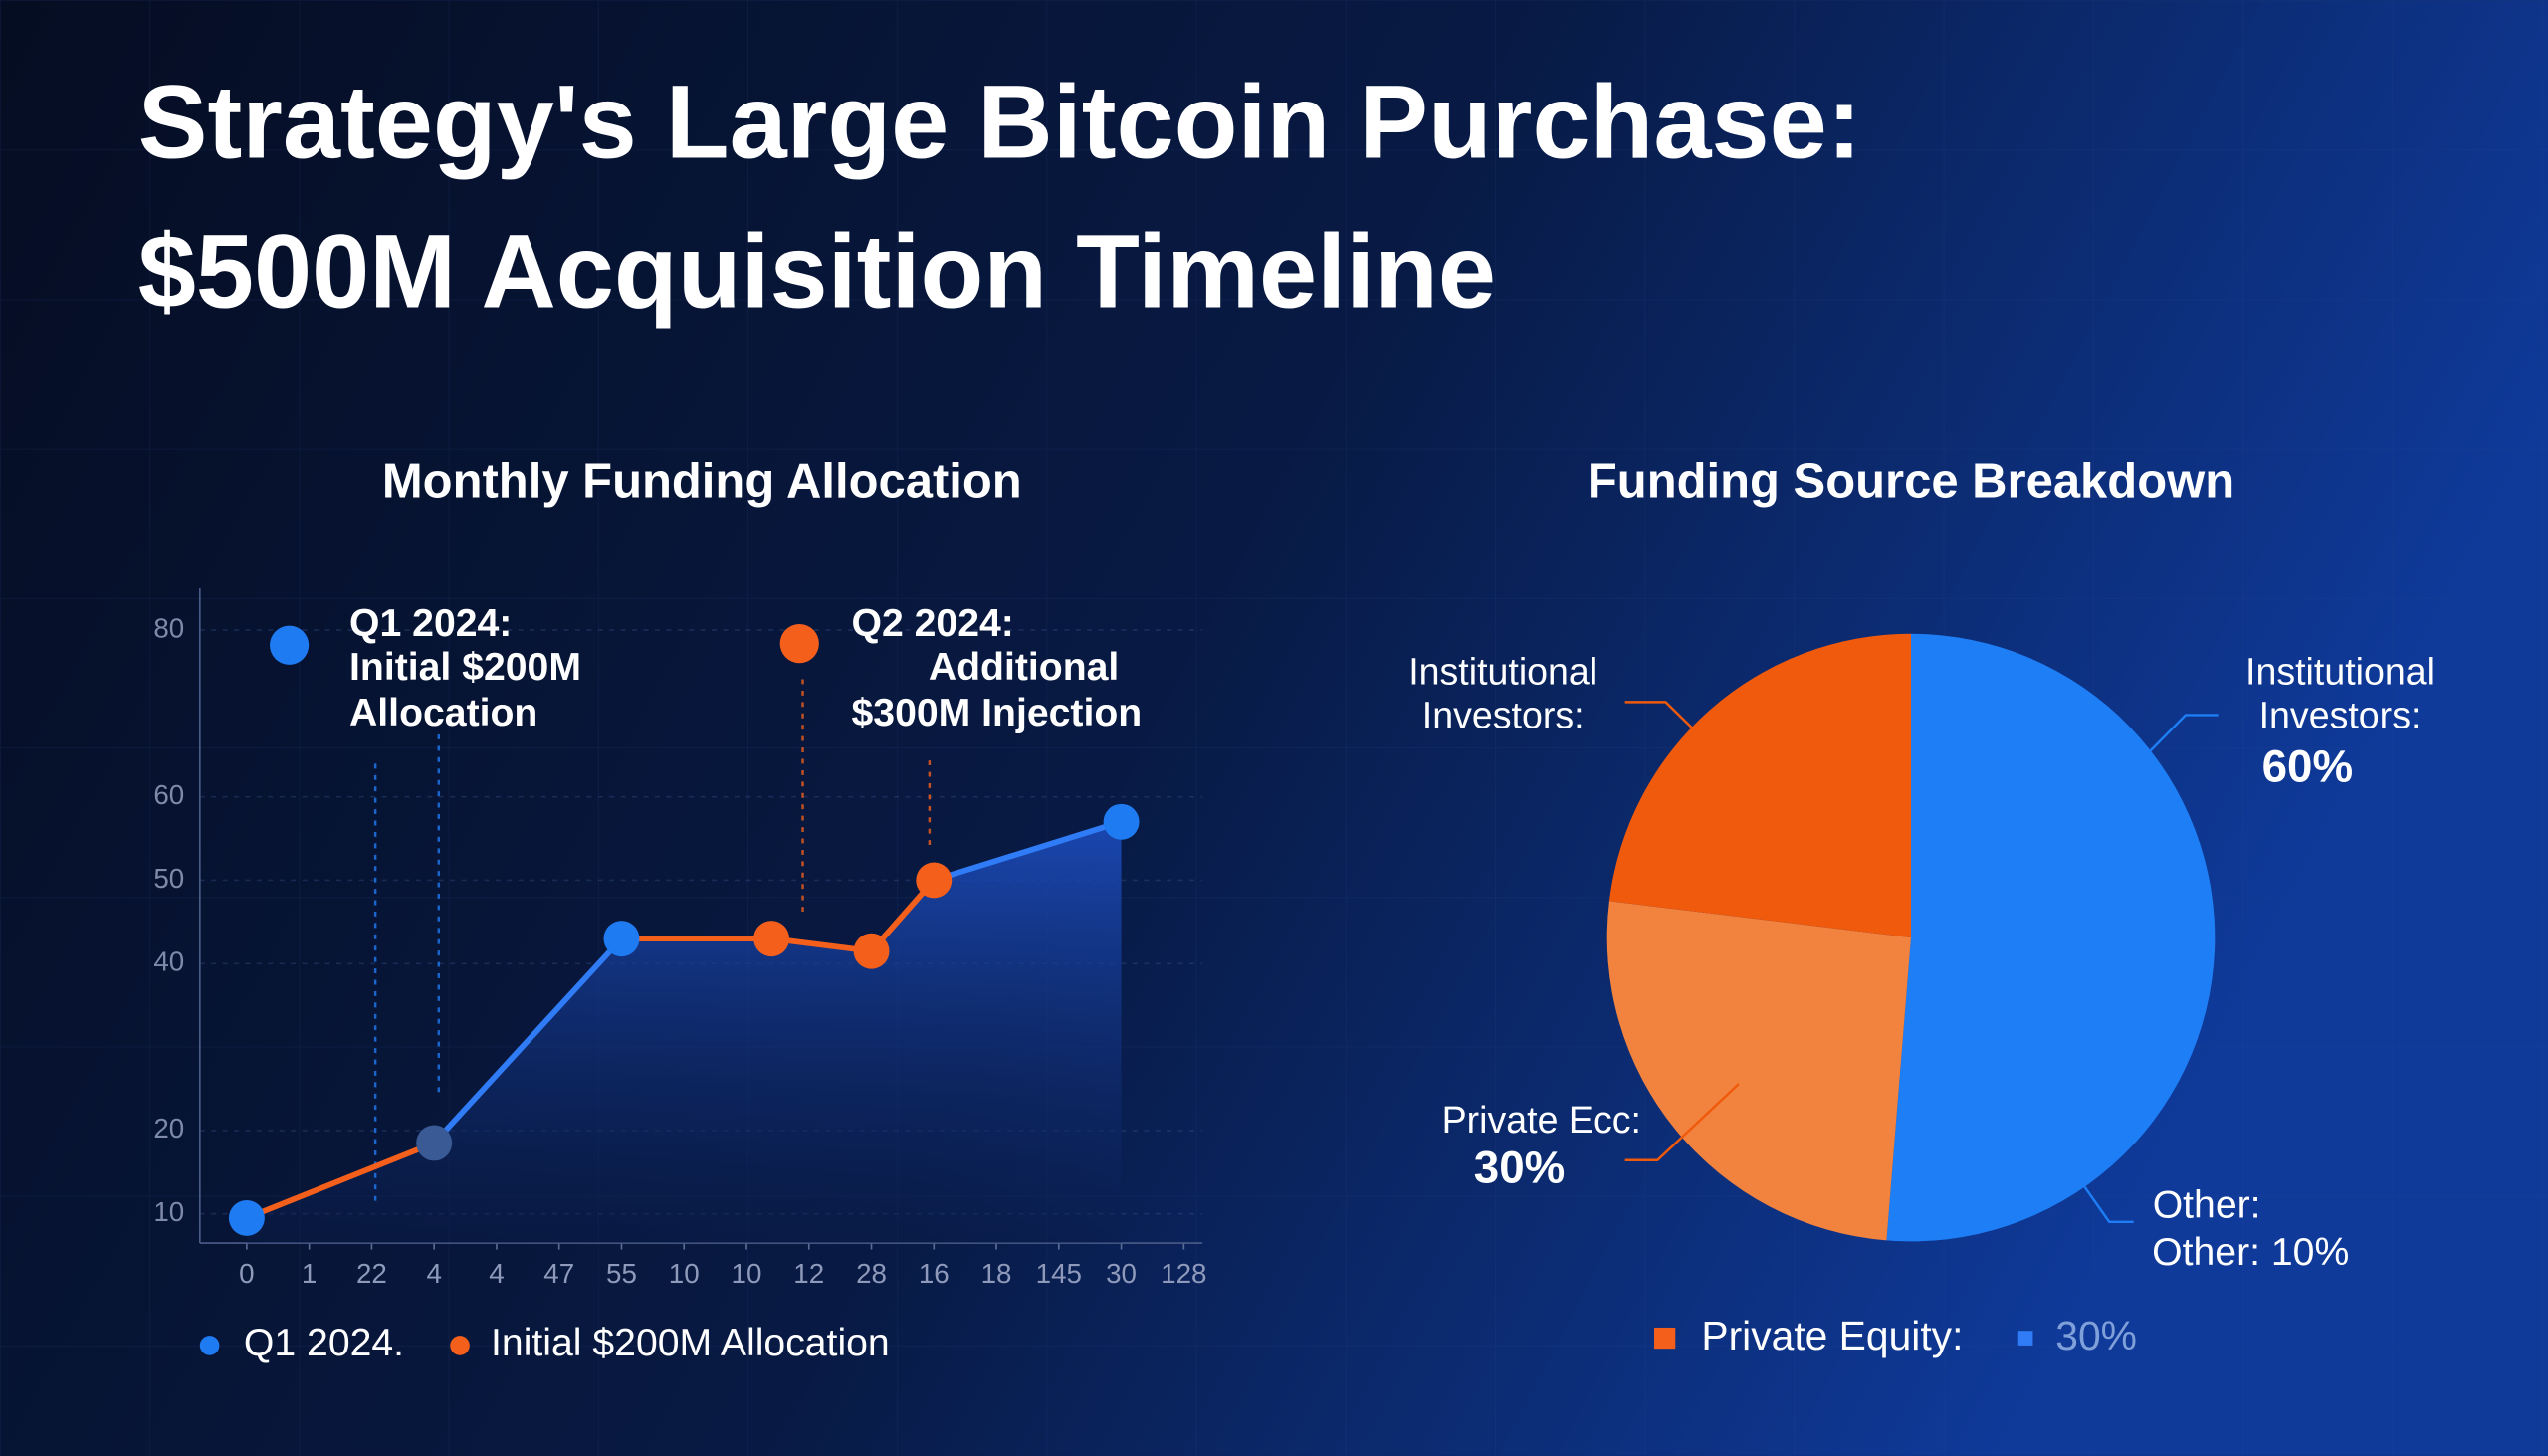 This screenshot has width=2548, height=1456. I want to click on chart-title: Funding Source Breakdown, so click(1911, 482).